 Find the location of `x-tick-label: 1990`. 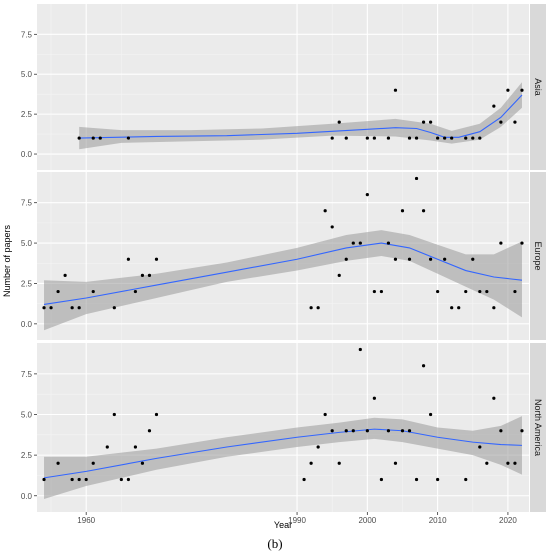

x-tick-label: 1990 is located at coordinates (297, 520).